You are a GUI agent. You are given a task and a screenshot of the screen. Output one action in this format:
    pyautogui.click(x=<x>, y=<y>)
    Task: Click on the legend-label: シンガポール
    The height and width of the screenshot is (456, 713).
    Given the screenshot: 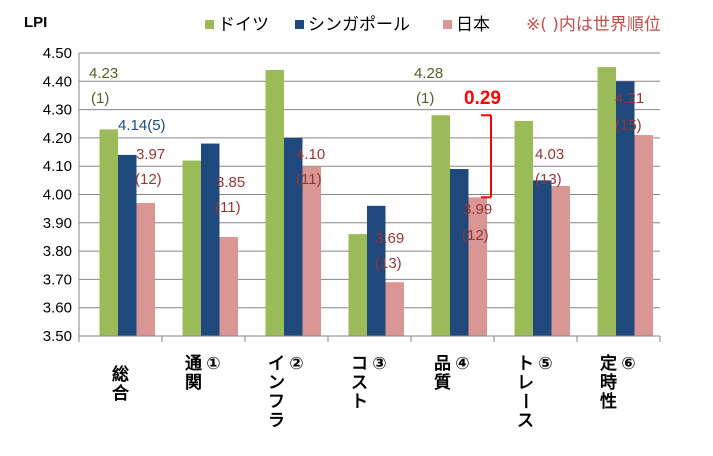 What is the action you would take?
    pyautogui.click(x=359, y=25)
    